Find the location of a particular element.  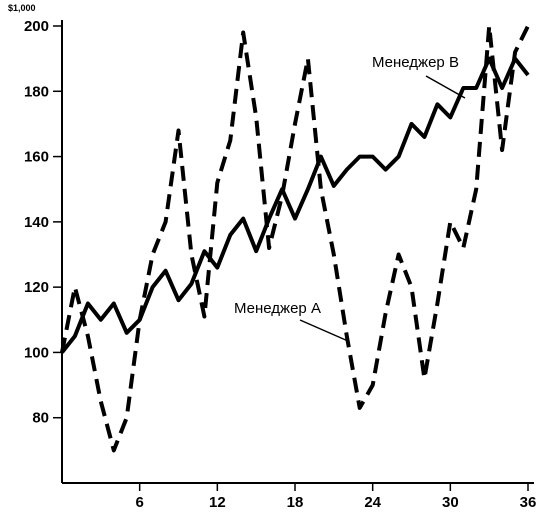

x-tick-label-6: 6 is located at coordinates (139, 502).